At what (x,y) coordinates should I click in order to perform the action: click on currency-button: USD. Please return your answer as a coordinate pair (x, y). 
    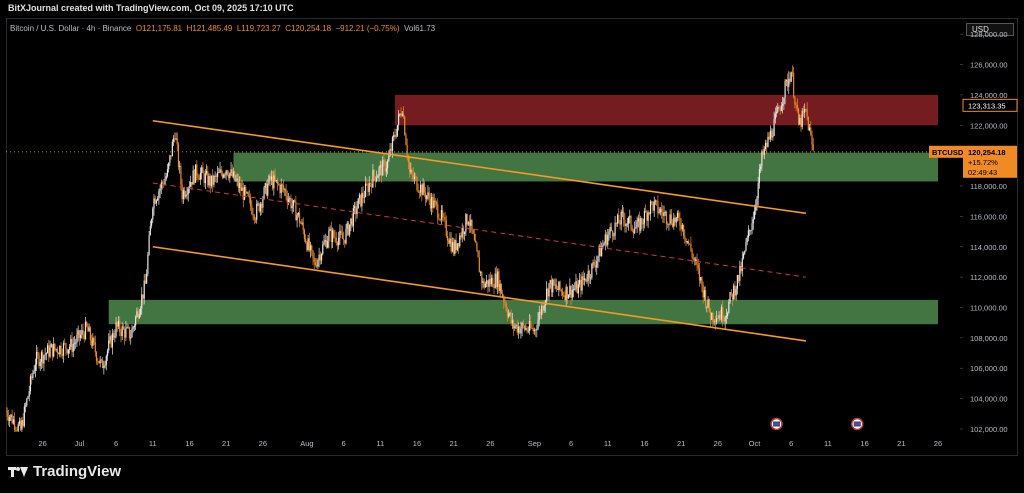
    Looking at the image, I should click on (990, 29).